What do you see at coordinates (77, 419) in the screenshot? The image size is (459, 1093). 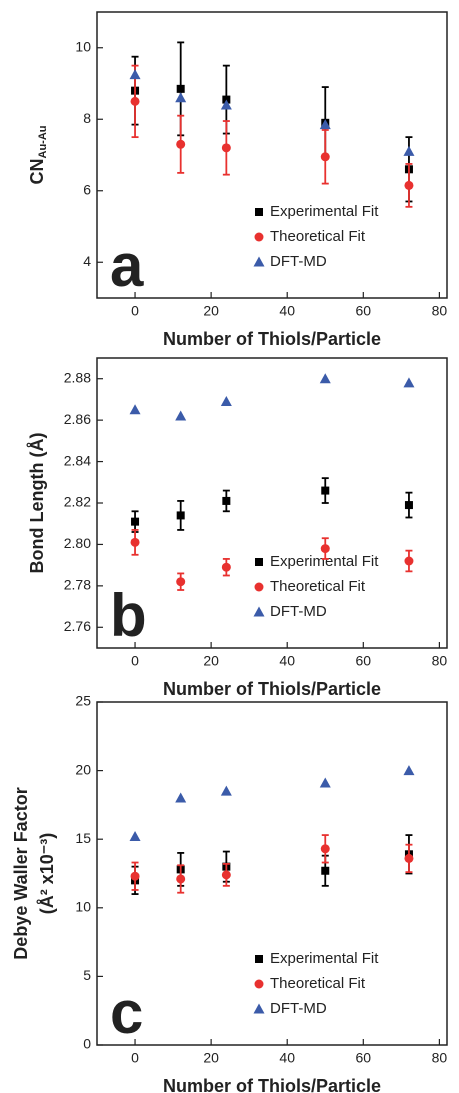 I see `y-tick-label: 2.86` at bounding box center [77, 419].